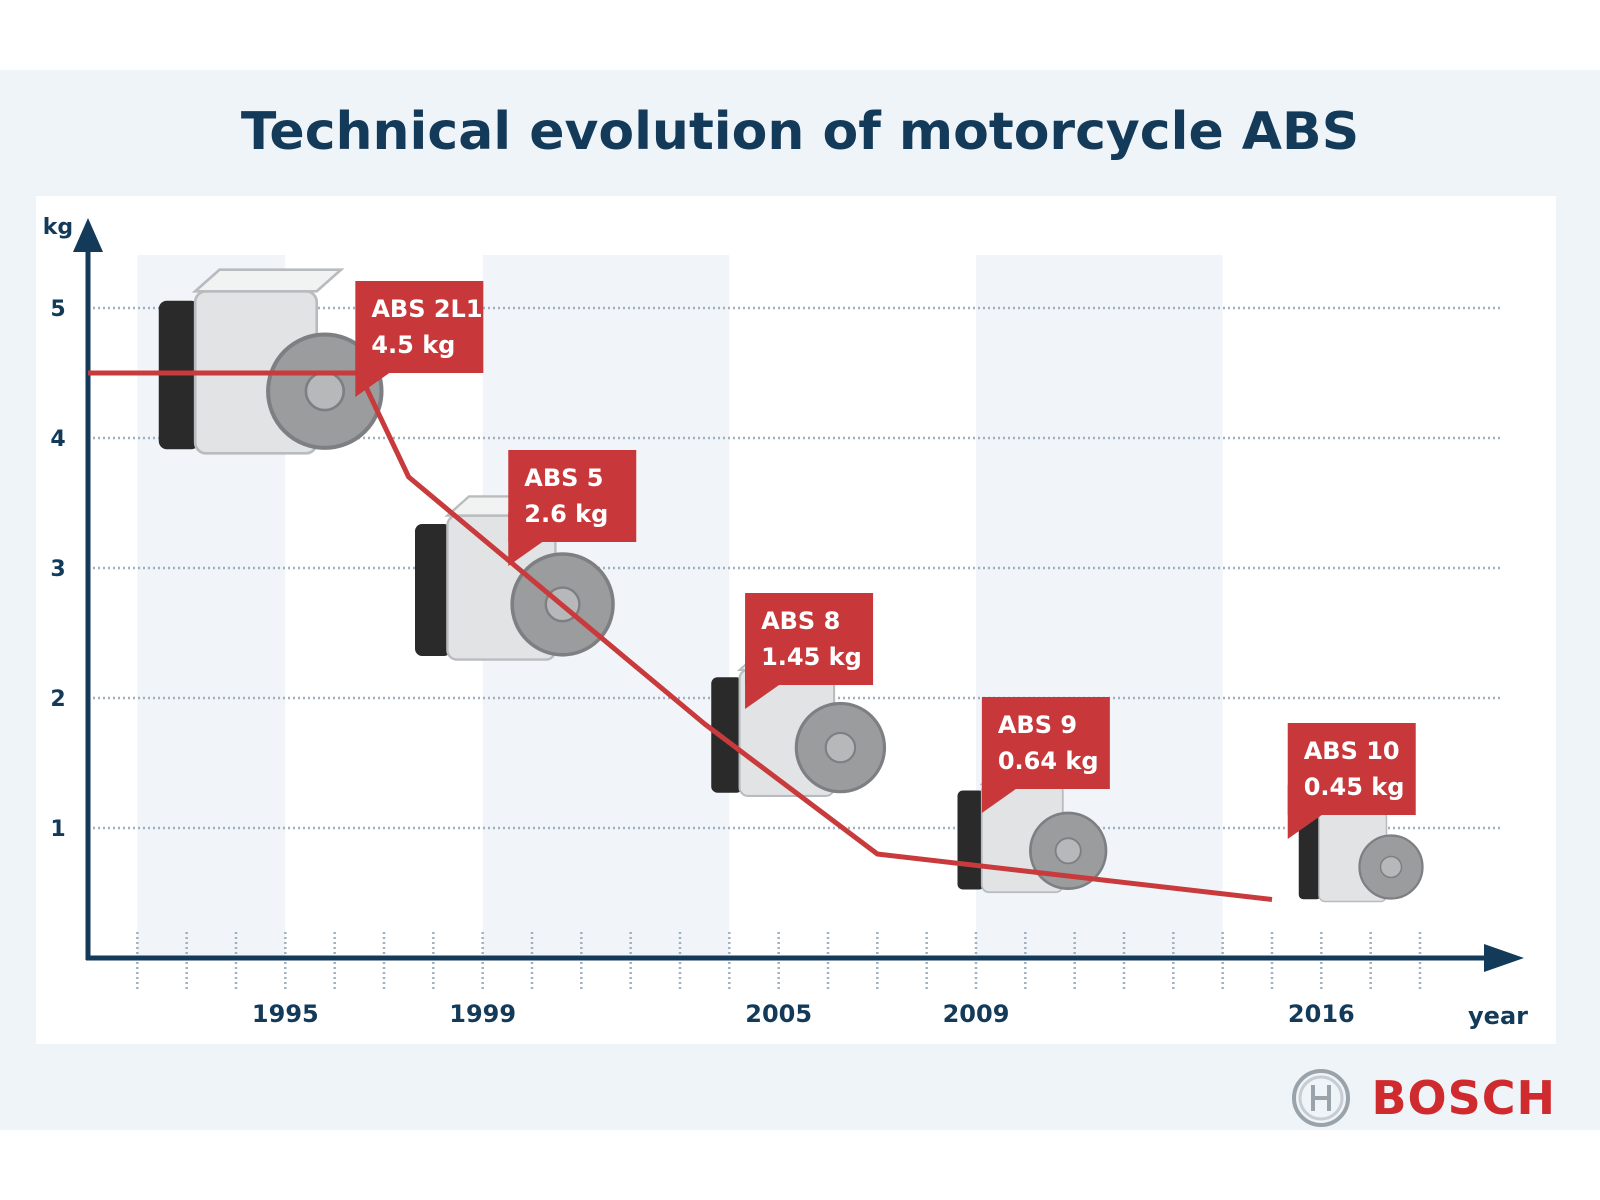 The image size is (1600, 1200). I want to click on callout-abs-2l1: ABS 2L1 4.5 kg, so click(419, 339).